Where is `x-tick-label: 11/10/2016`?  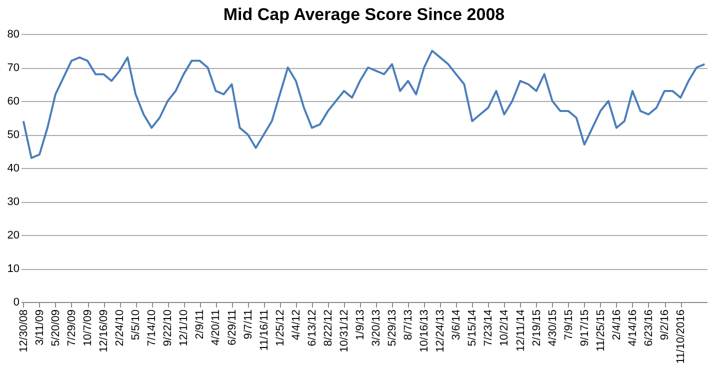
x-tick-label: 11/10/2016 is located at coordinates (681, 337).